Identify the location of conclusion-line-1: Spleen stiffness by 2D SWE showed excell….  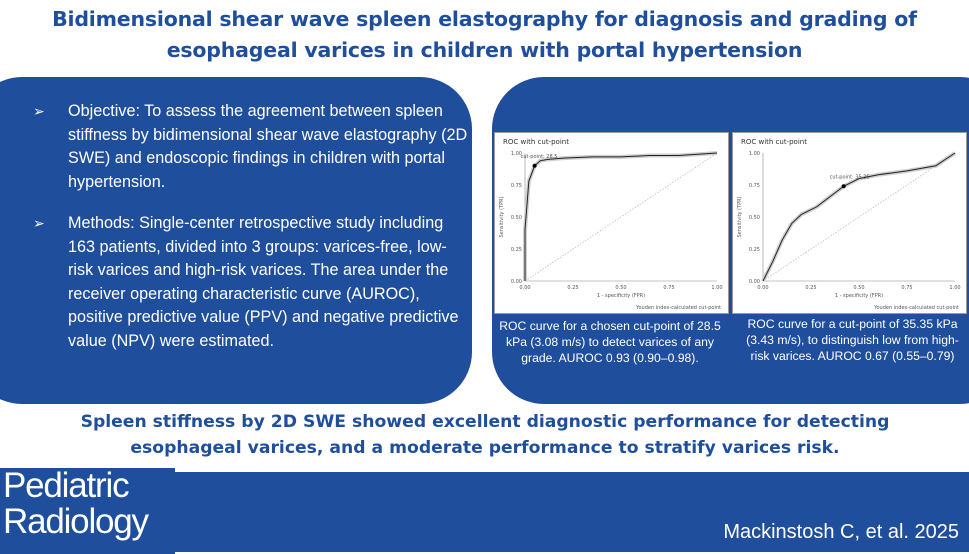
(485, 422).